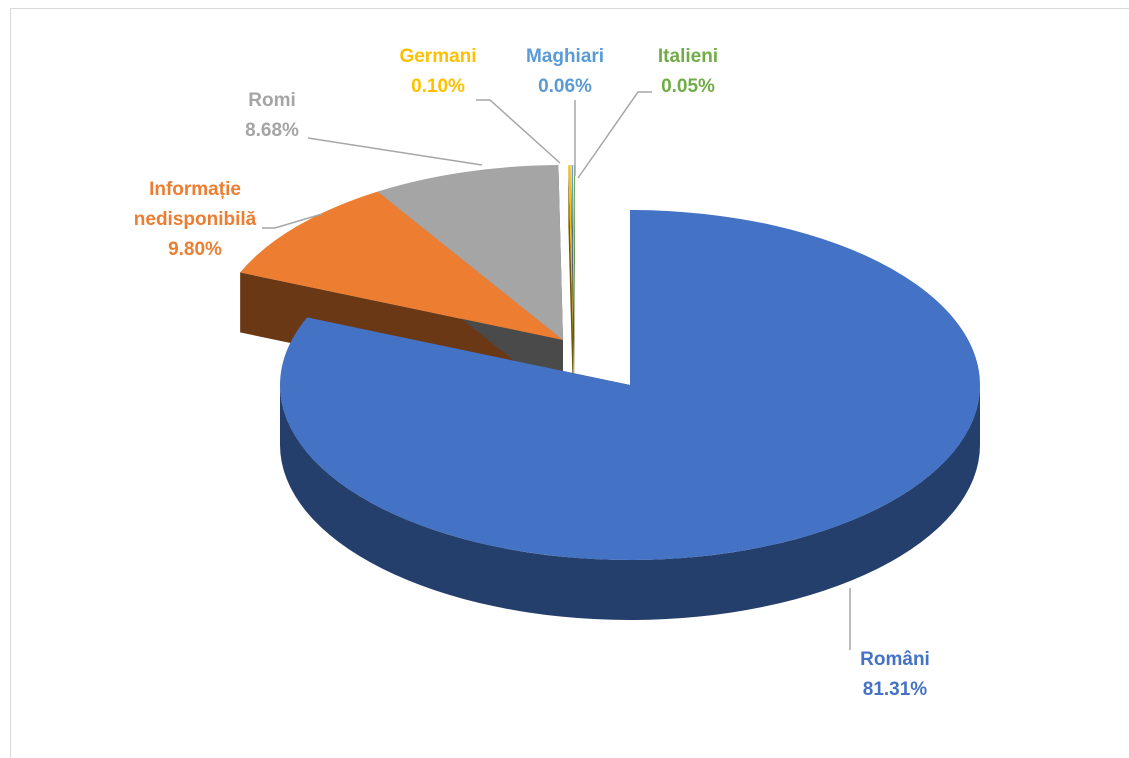 This screenshot has width=1129, height=758. Describe the element at coordinates (195, 204) in the screenshot. I see `label-name: Informație nedisponibilă` at that location.